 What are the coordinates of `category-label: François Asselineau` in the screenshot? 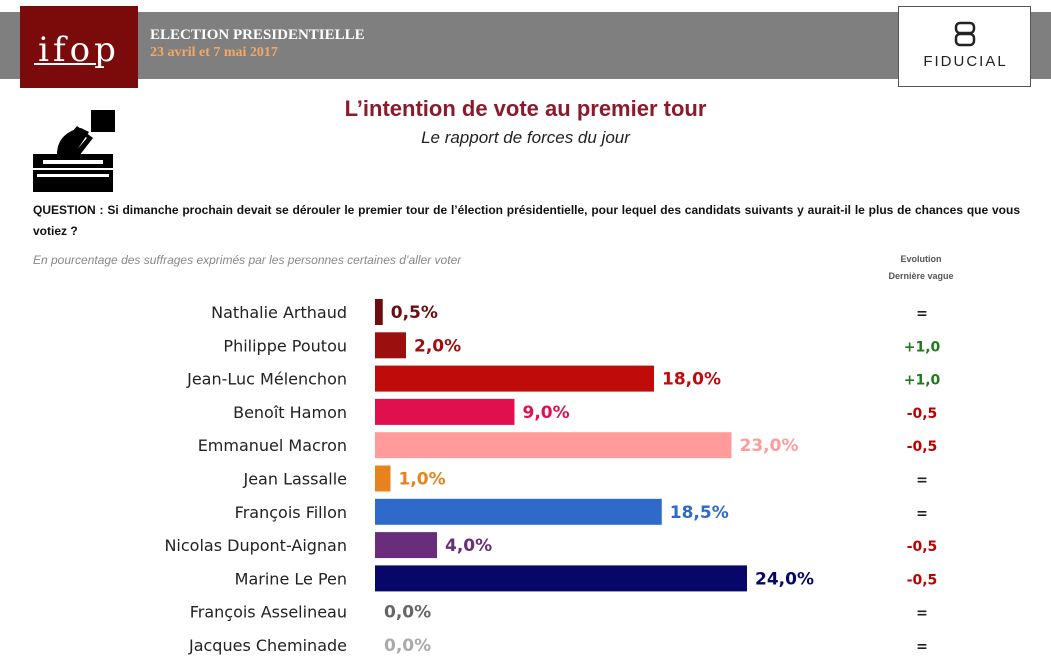 It's located at (268, 612).